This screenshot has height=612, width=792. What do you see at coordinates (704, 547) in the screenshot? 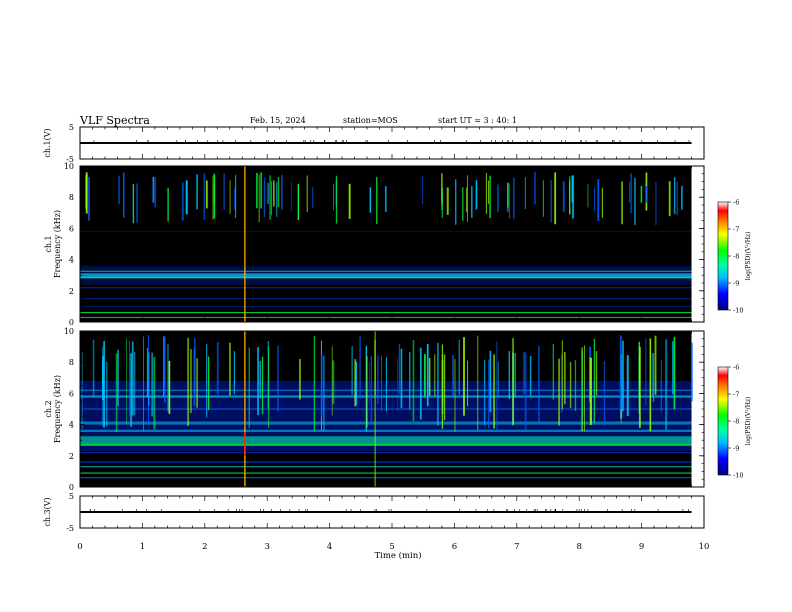
I see `x-tick-label: 10` at bounding box center [704, 547].